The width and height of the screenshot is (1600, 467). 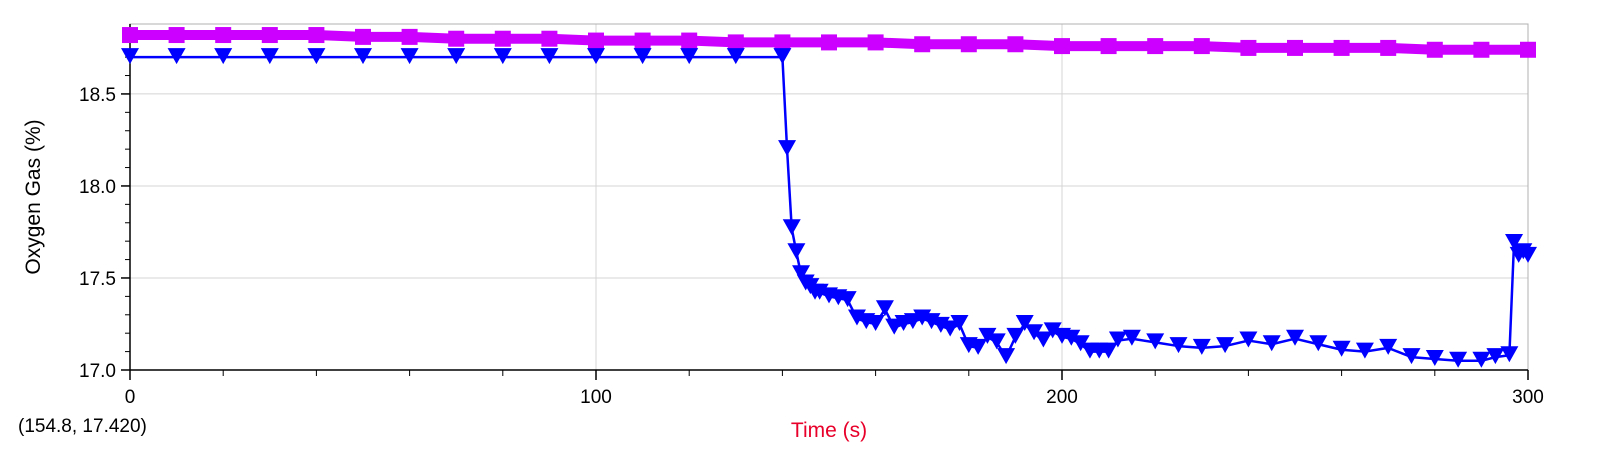 I want to click on x-axis-label: Time (s), so click(x=829, y=430).